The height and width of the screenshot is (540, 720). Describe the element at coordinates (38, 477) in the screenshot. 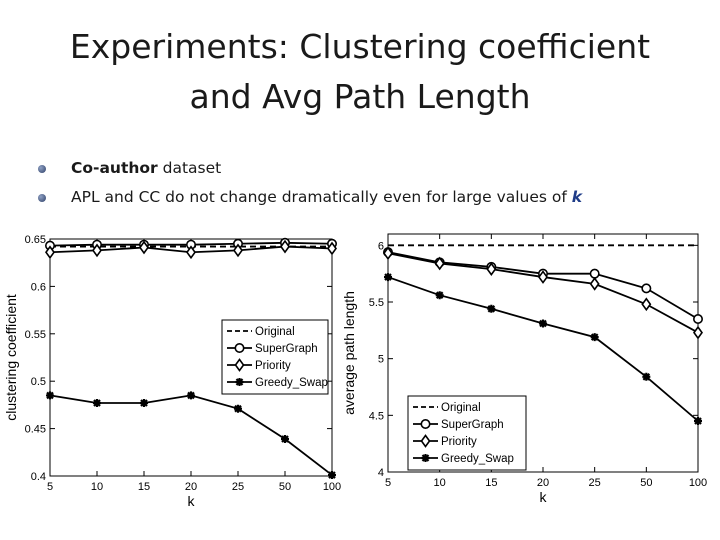

I see `y-tick-label: 0.4` at that location.